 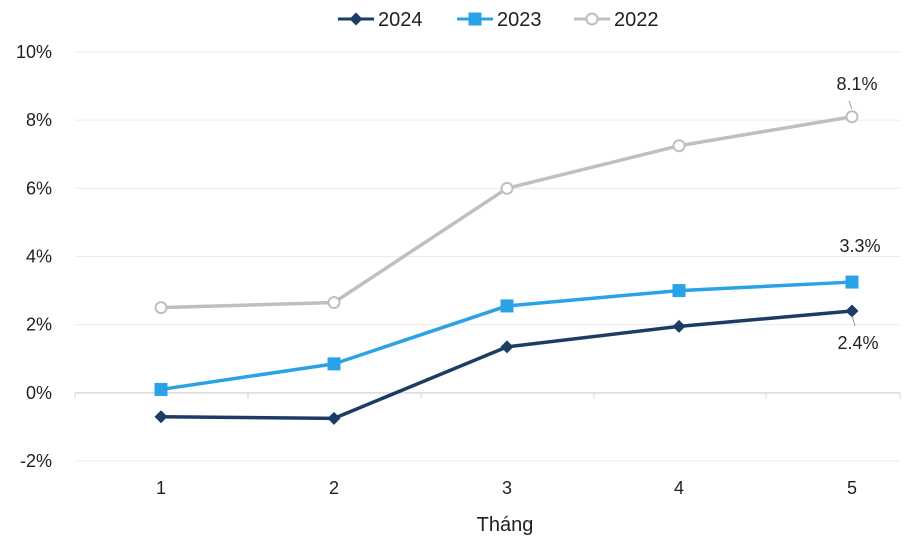 I want to click on legend-marker-2022, so click(x=592, y=19).